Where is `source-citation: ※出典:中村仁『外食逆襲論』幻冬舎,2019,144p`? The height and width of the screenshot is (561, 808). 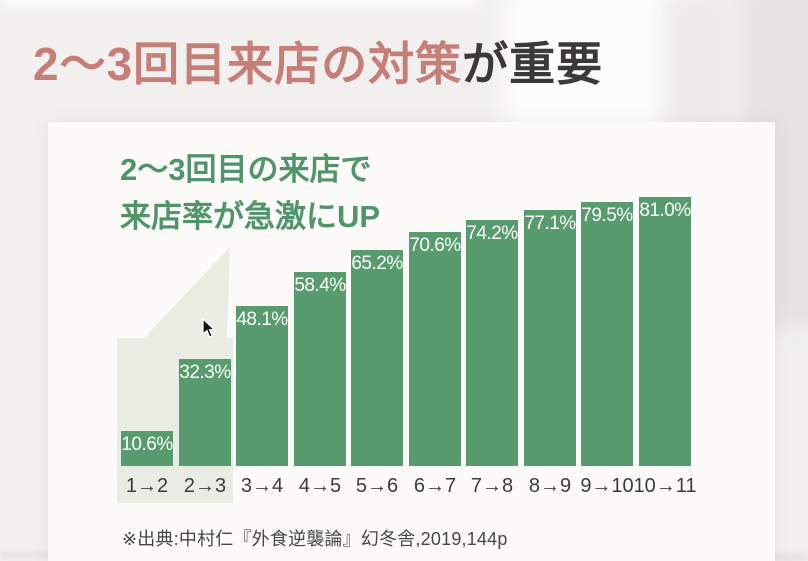 source-citation: ※出典:中村仁『外食逆襲論』幻冬舎,2019,144p is located at coordinates (315, 539).